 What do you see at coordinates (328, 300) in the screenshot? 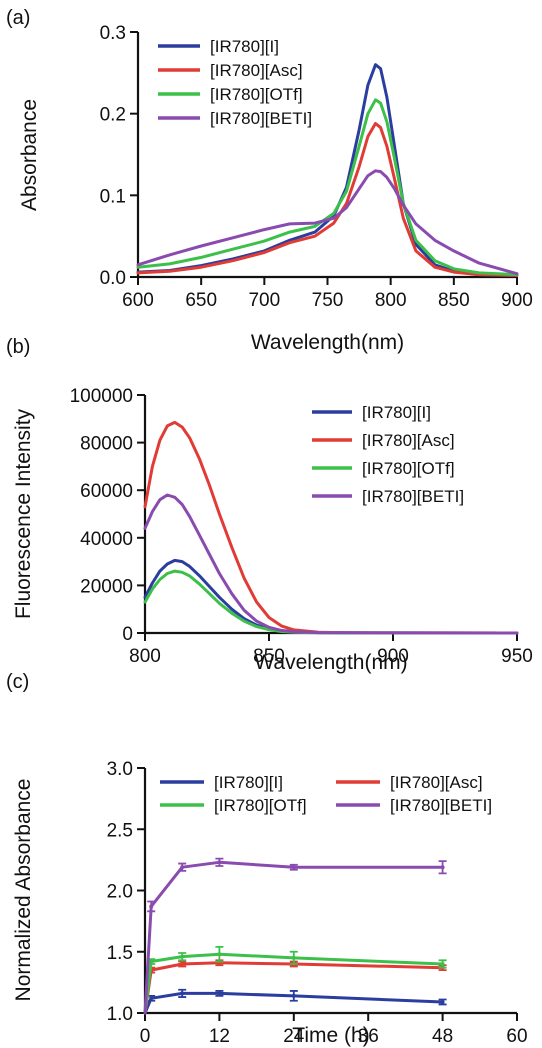
I see `x-tick-label: 750` at bounding box center [328, 300].